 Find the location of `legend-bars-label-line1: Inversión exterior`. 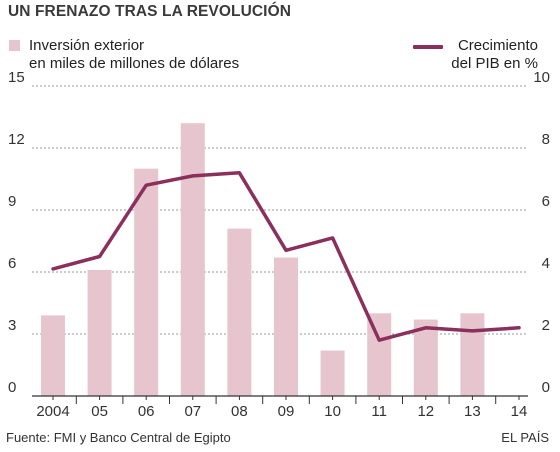

legend-bars-label-line1: Inversión exterior is located at coordinates (87, 45).